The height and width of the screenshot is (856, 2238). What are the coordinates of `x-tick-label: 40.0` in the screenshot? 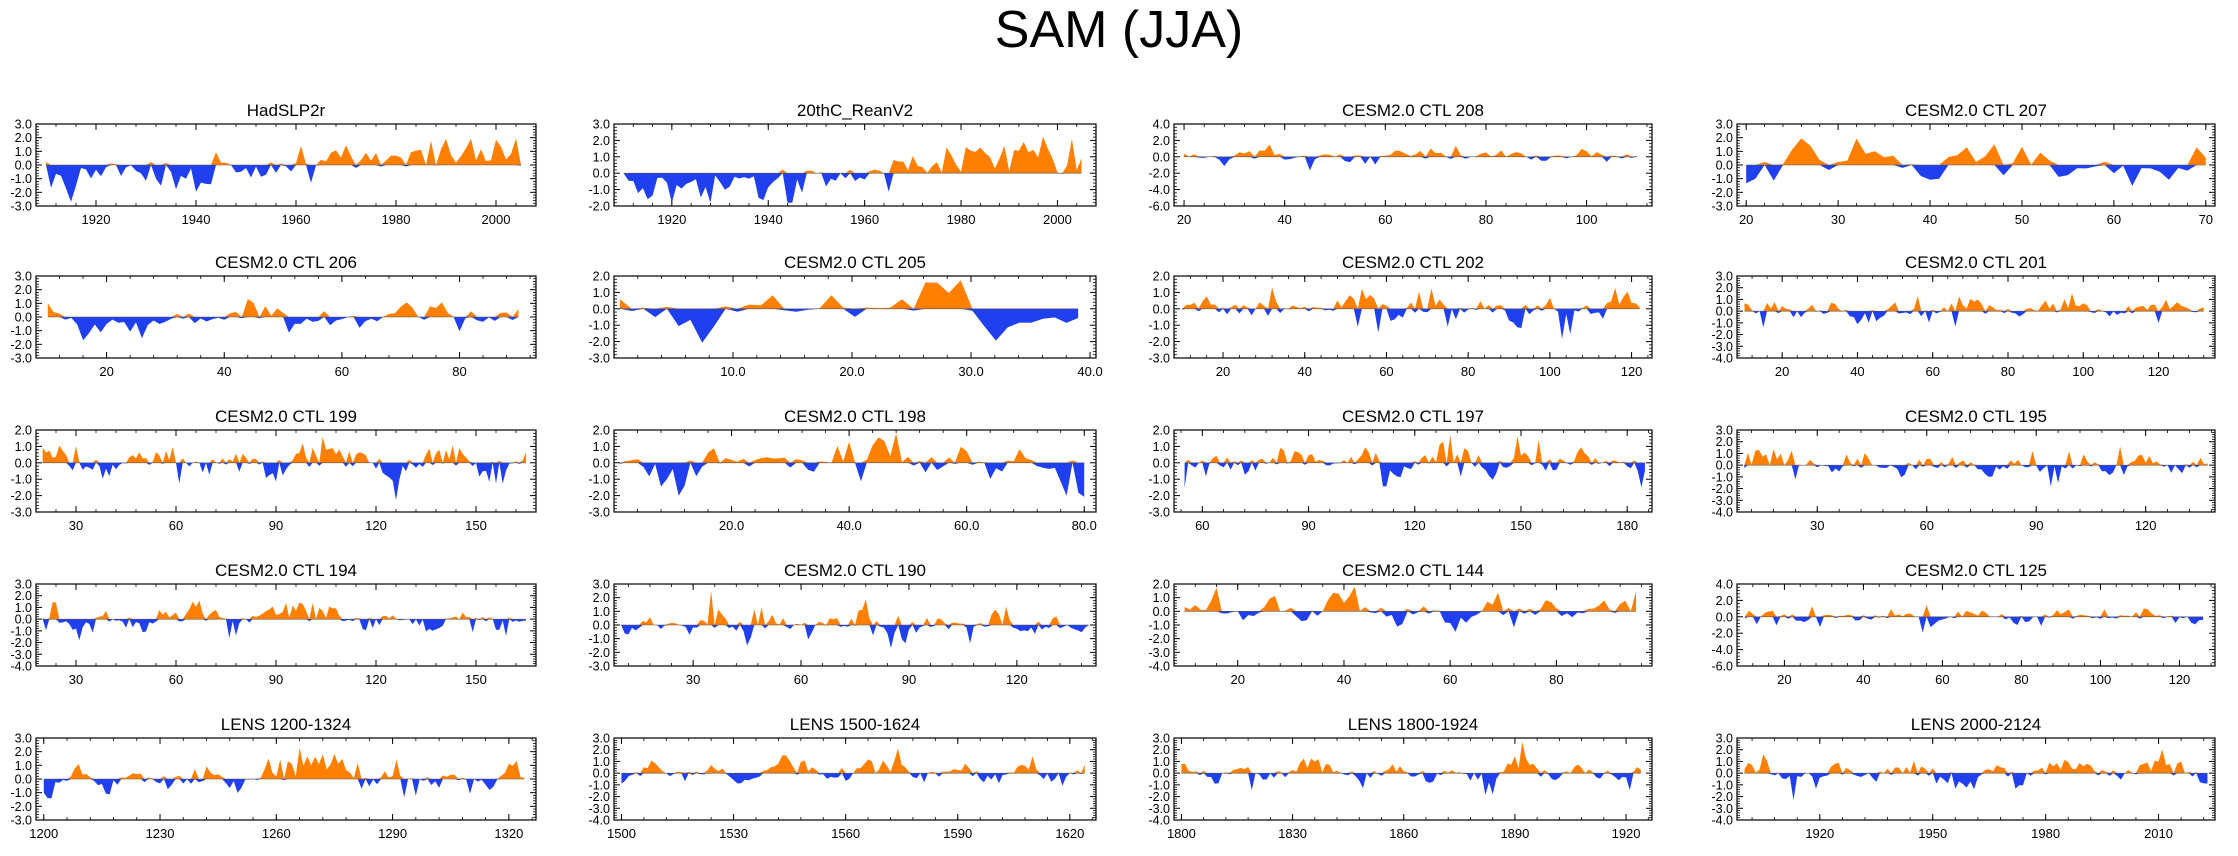 It's located at (848, 525).